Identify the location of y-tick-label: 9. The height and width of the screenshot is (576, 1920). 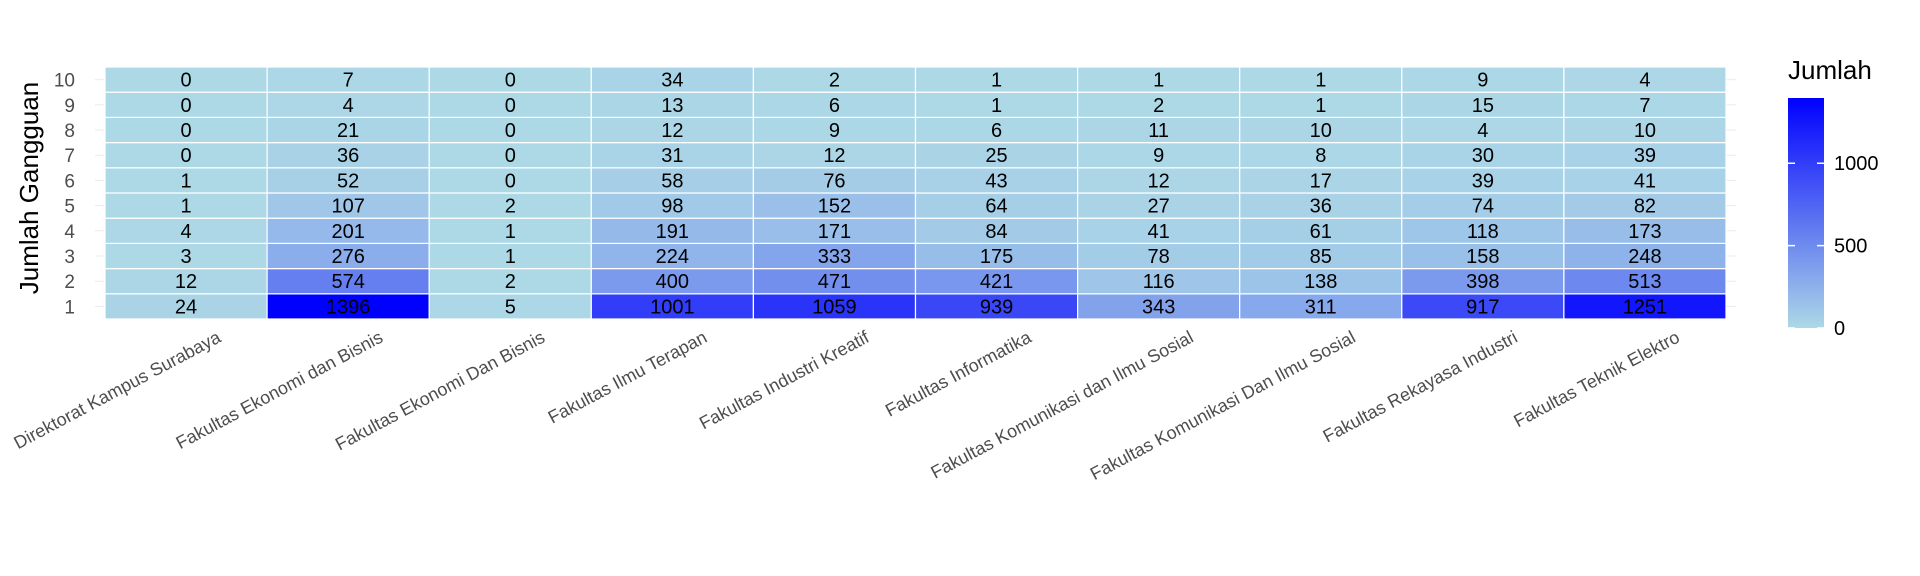
(69, 106).